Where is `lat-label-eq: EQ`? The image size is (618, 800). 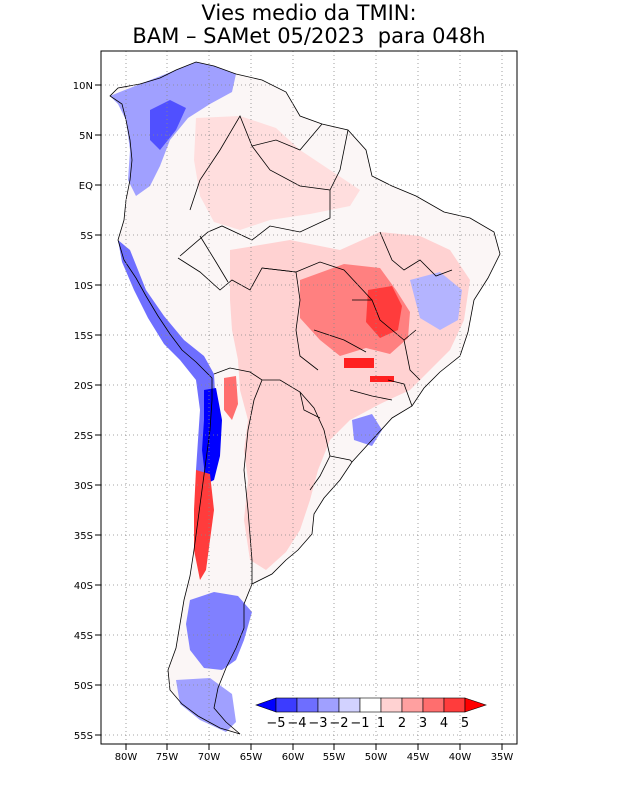 lat-label-eq: EQ is located at coordinates (86, 186).